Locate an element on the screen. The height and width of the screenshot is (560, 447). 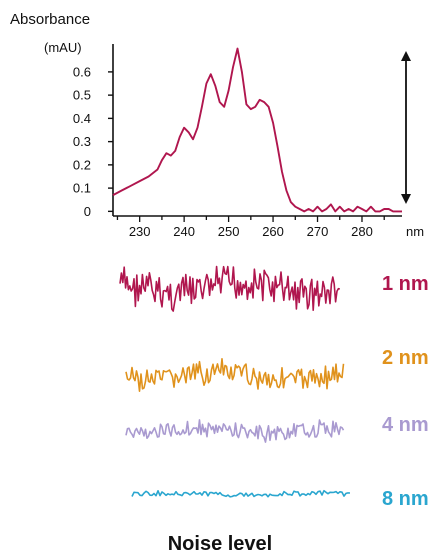
x-tick-label: 260 is located at coordinates (273, 231).